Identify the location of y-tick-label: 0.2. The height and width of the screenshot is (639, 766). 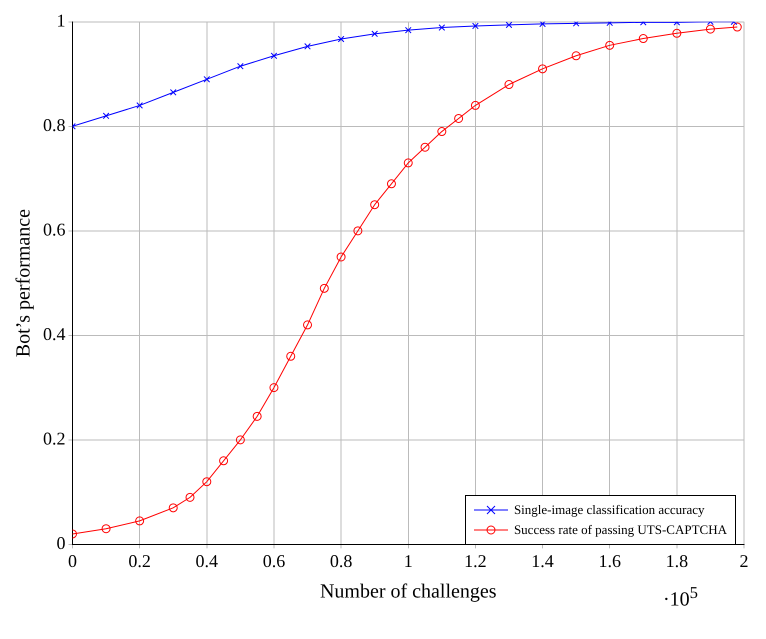
(54, 438).